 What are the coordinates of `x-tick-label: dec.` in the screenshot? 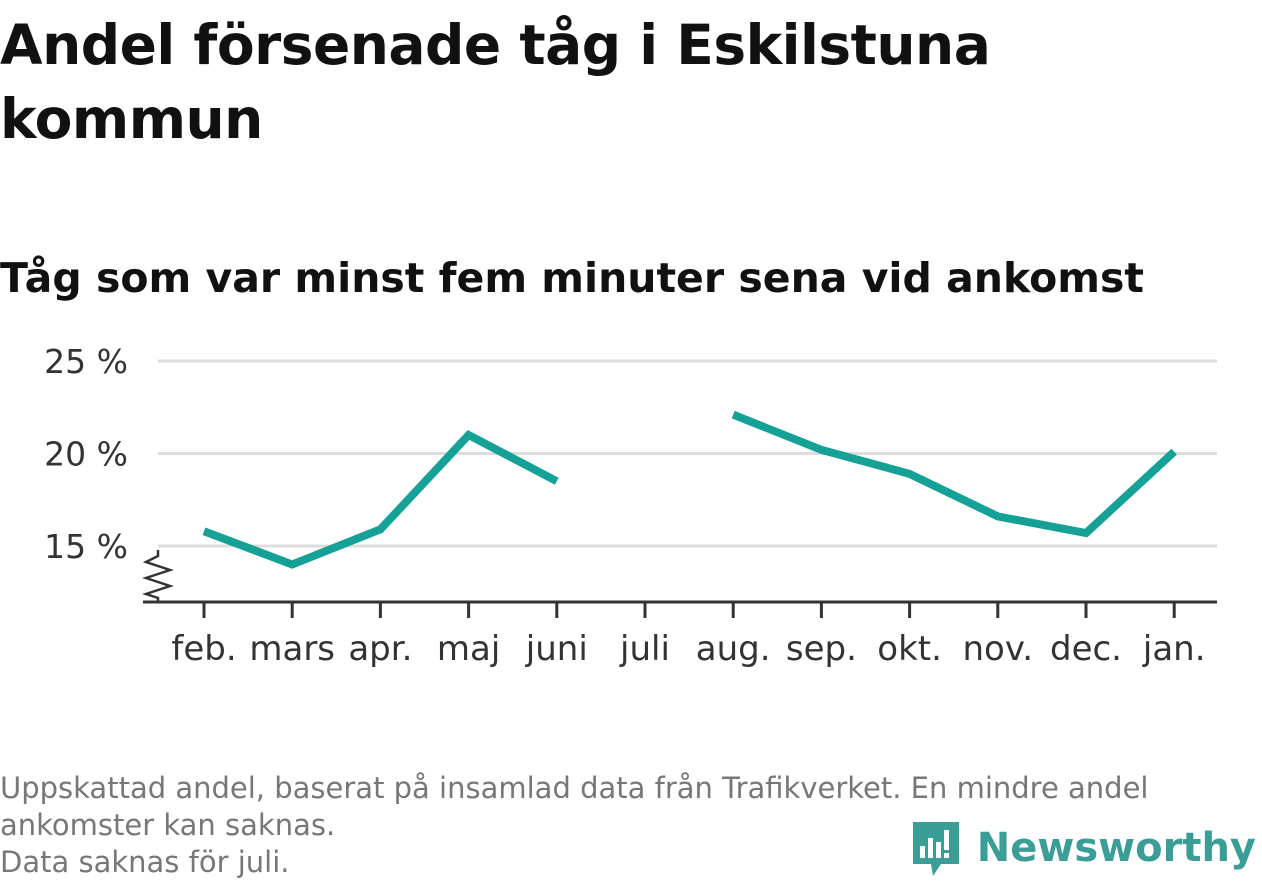 It's located at (1086, 649).